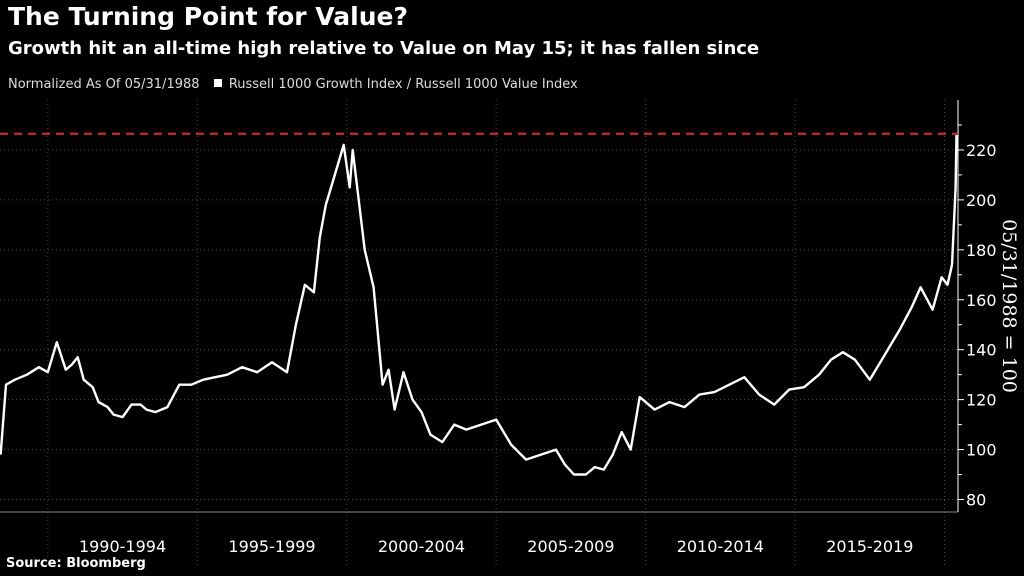 Image resolution: width=1024 pixels, height=576 pixels. I want to click on y-tick-label-4: 160, so click(981, 300).